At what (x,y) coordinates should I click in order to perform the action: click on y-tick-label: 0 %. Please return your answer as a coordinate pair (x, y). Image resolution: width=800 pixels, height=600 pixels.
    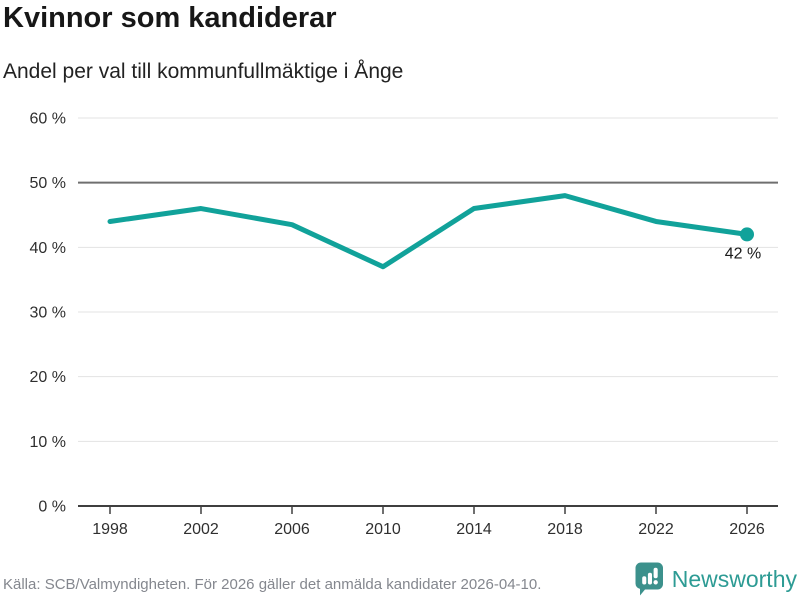
    Looking at the image, I should click on (52, 507).